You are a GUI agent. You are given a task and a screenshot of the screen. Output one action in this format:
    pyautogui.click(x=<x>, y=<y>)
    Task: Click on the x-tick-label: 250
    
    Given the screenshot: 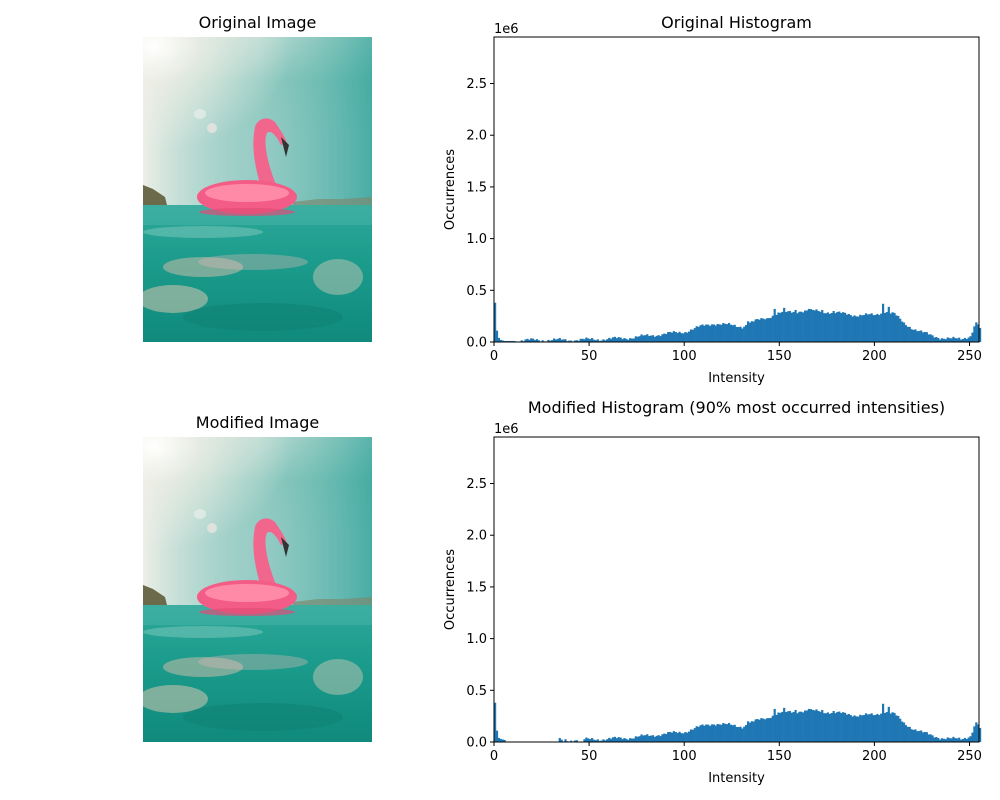 What is the action you would take?
    pyautogui.click(x=969, y=356)
    